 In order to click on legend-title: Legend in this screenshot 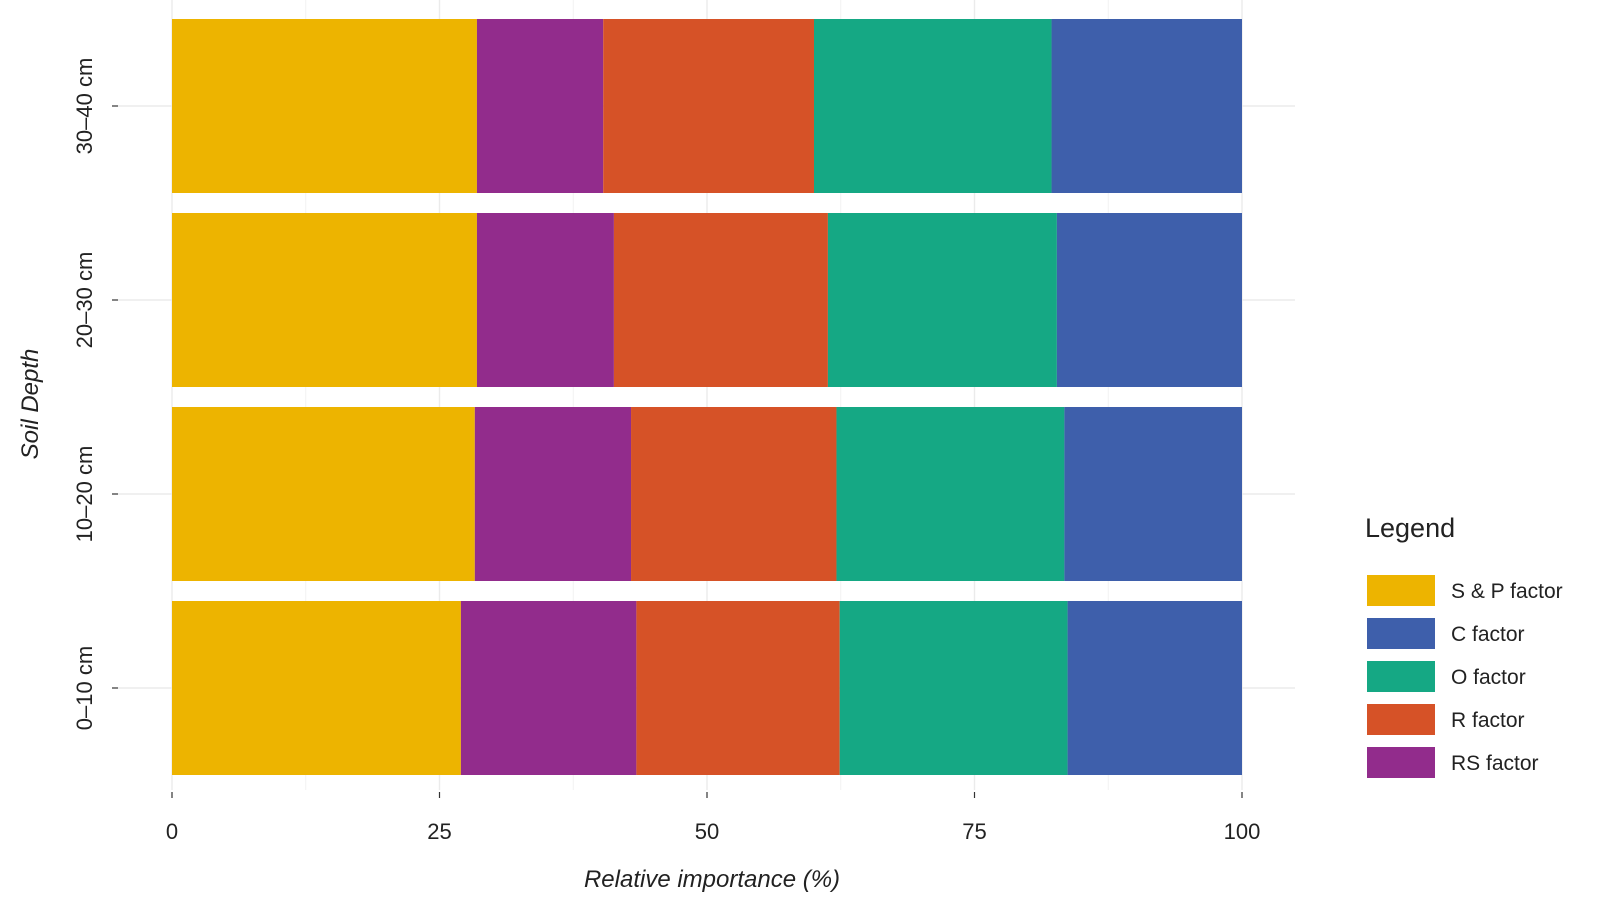, I will do `click(1410, 528)`.